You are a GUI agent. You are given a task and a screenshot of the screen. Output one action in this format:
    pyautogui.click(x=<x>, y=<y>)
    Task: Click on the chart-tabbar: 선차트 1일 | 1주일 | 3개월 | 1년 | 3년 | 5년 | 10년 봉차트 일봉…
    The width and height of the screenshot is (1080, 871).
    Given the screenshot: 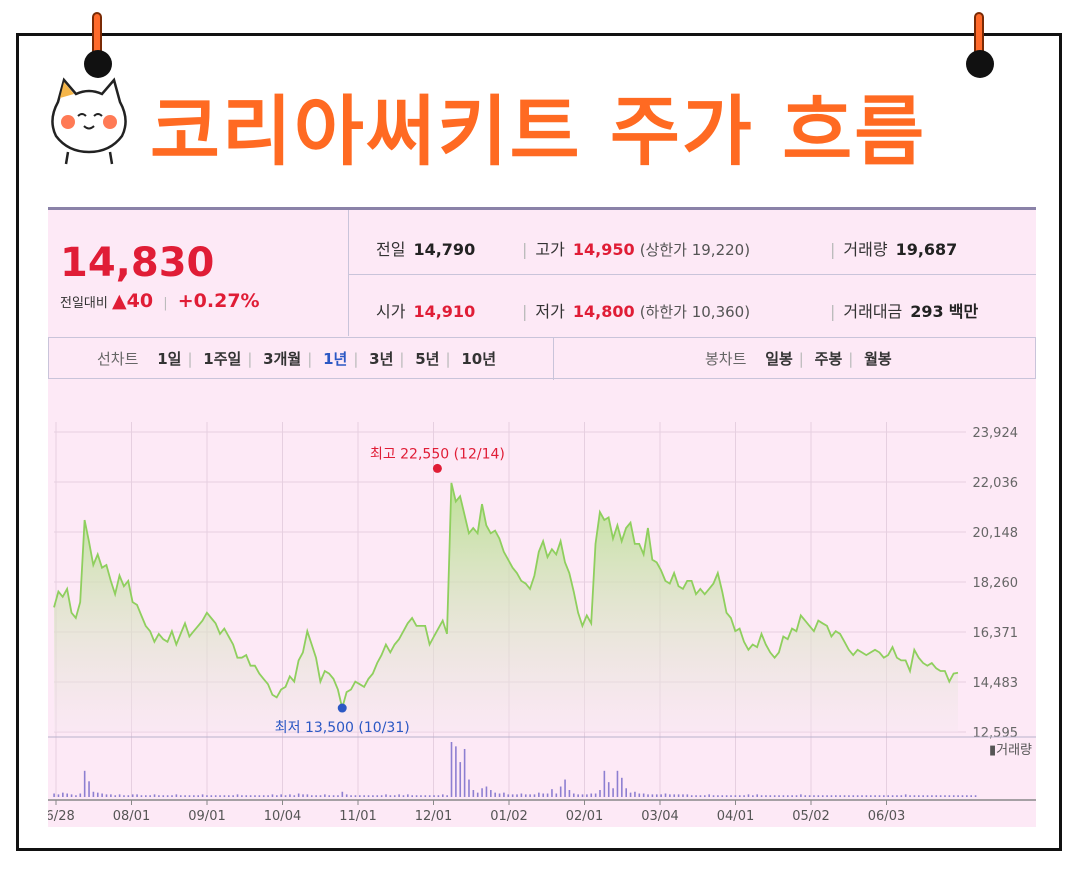 What is the action you would take?
    pyautogui.click(x=542, y=358)
    